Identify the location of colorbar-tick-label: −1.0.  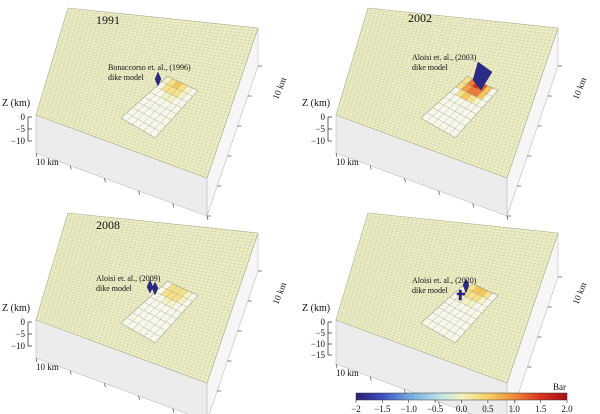
(409, 409).